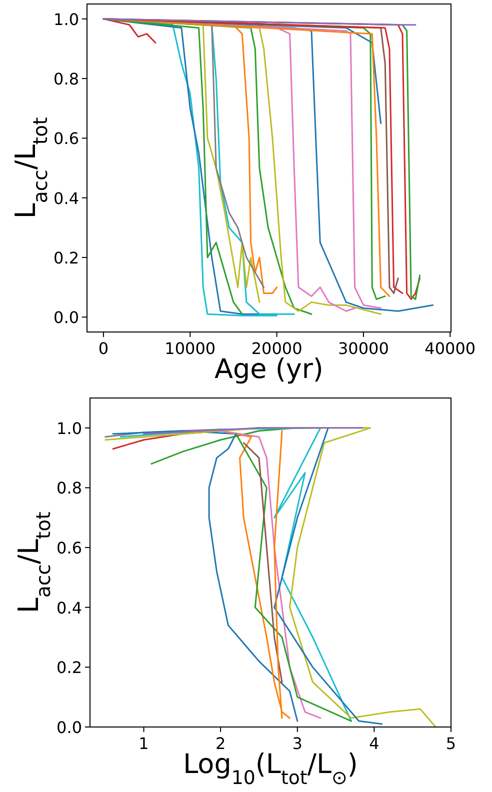 Image resolution: width=492 pixels, height=792 pixels. I want to click on x-tick-label: 0, so click(103, 348).